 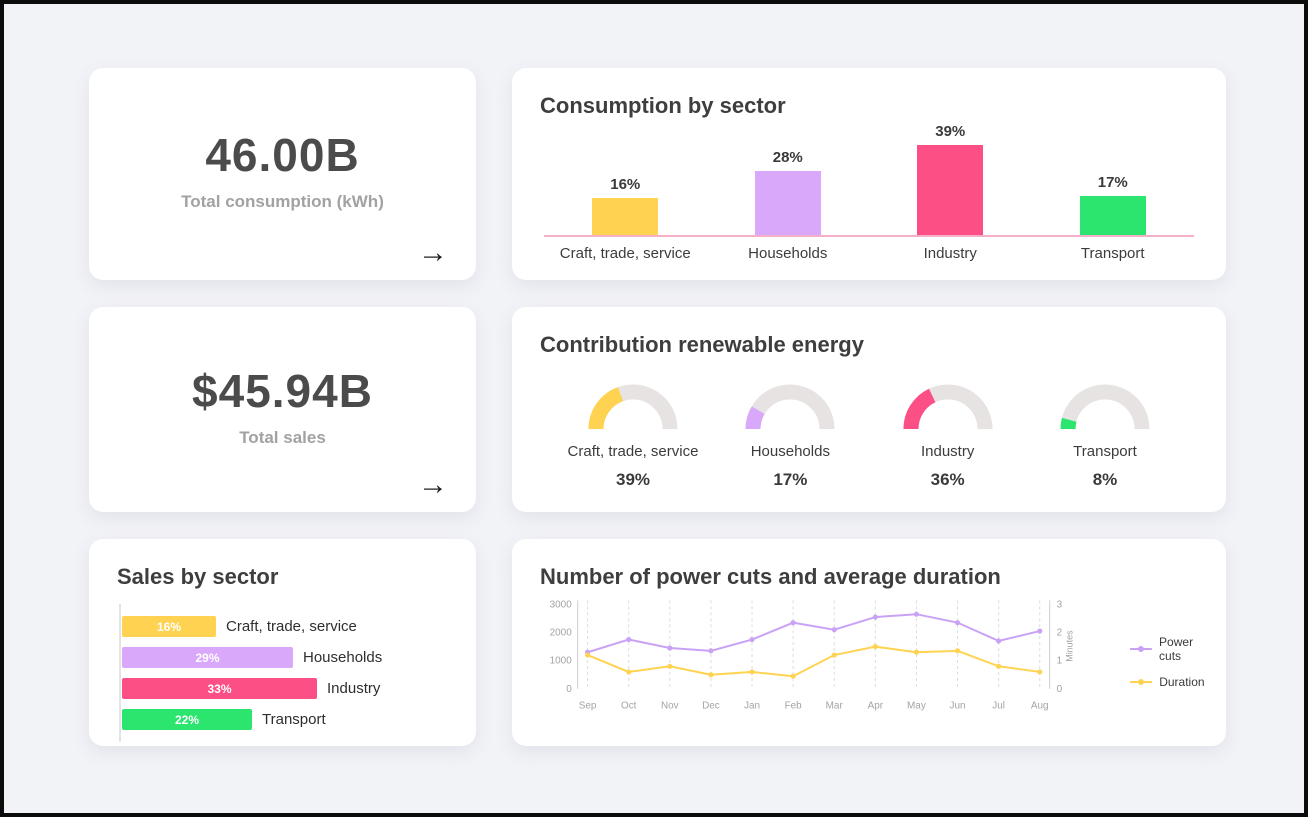 I want to click on bar-households, so click(x=787, y=203).